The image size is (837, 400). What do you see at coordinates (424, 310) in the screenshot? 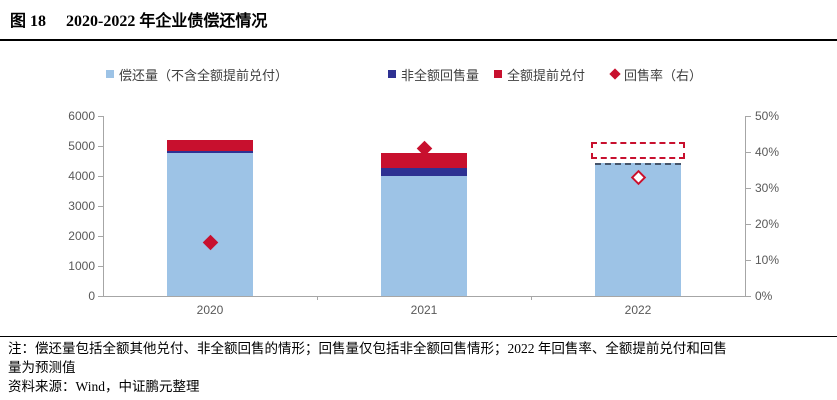
I see `x-axis-label: 2021` at bounding box center [424, 310].